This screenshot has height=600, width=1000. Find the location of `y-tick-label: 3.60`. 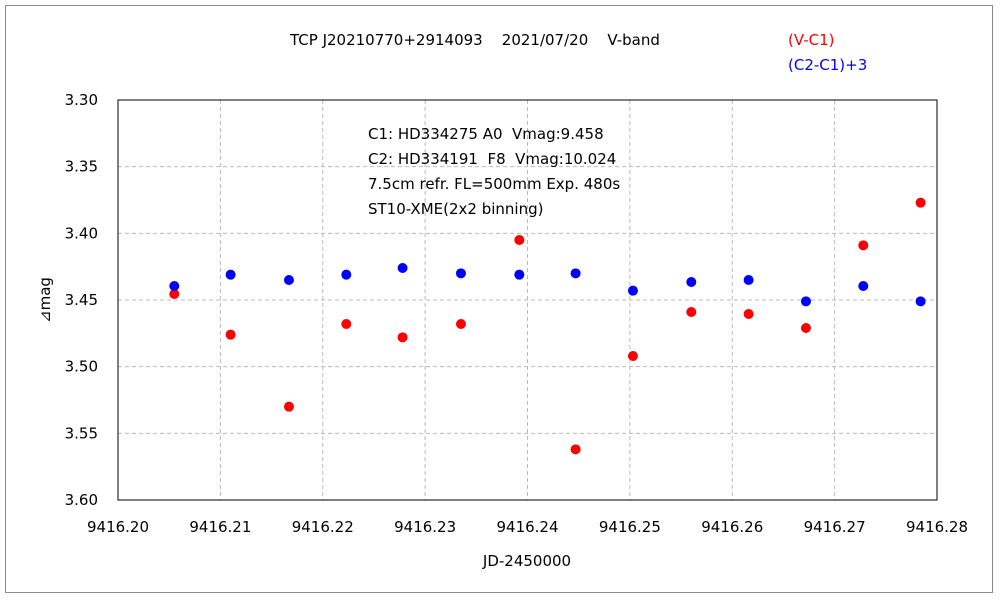

y-tick-label: 3.60 is located at coordinates (81, 500).